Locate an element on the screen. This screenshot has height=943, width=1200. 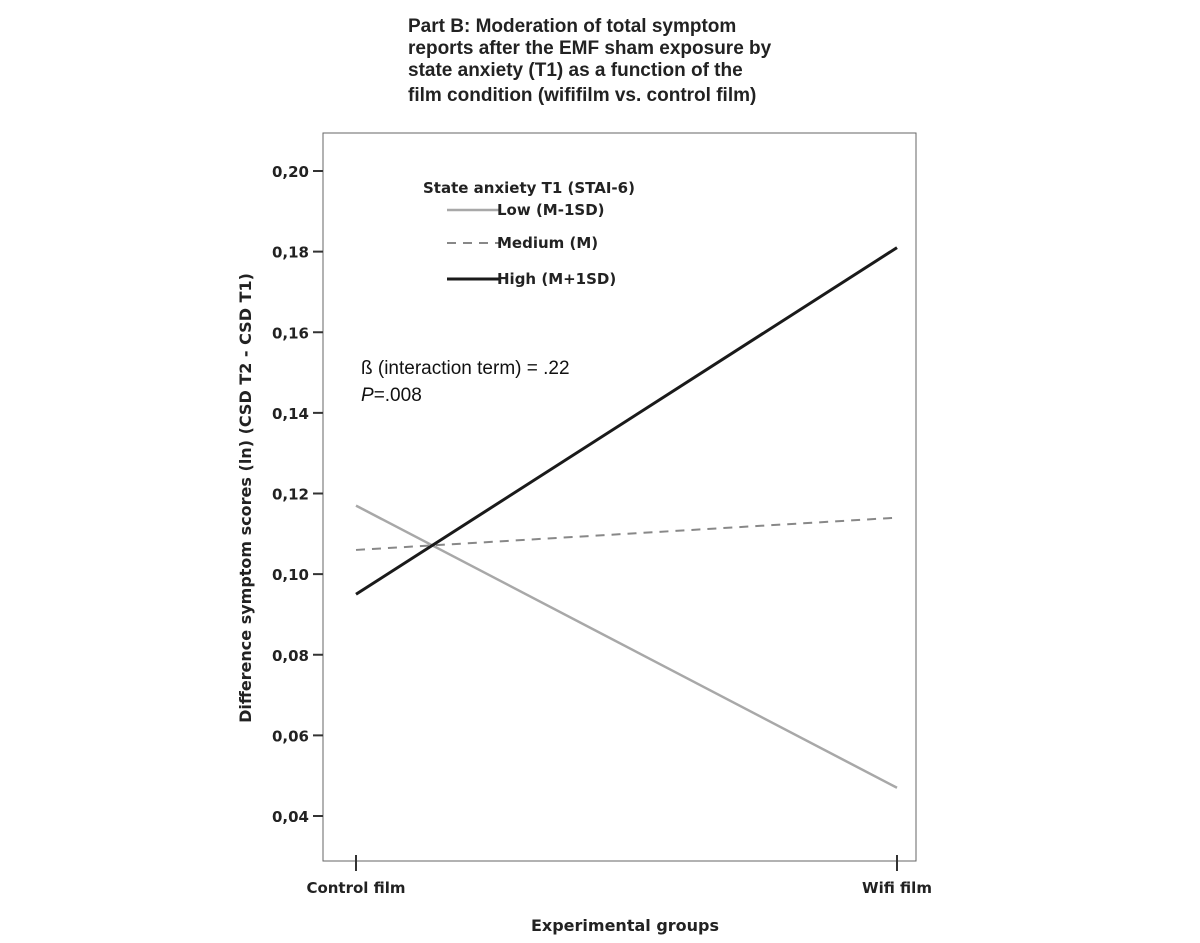
legend-label: Low (M-1SD) is located at coordinates (551, 210).